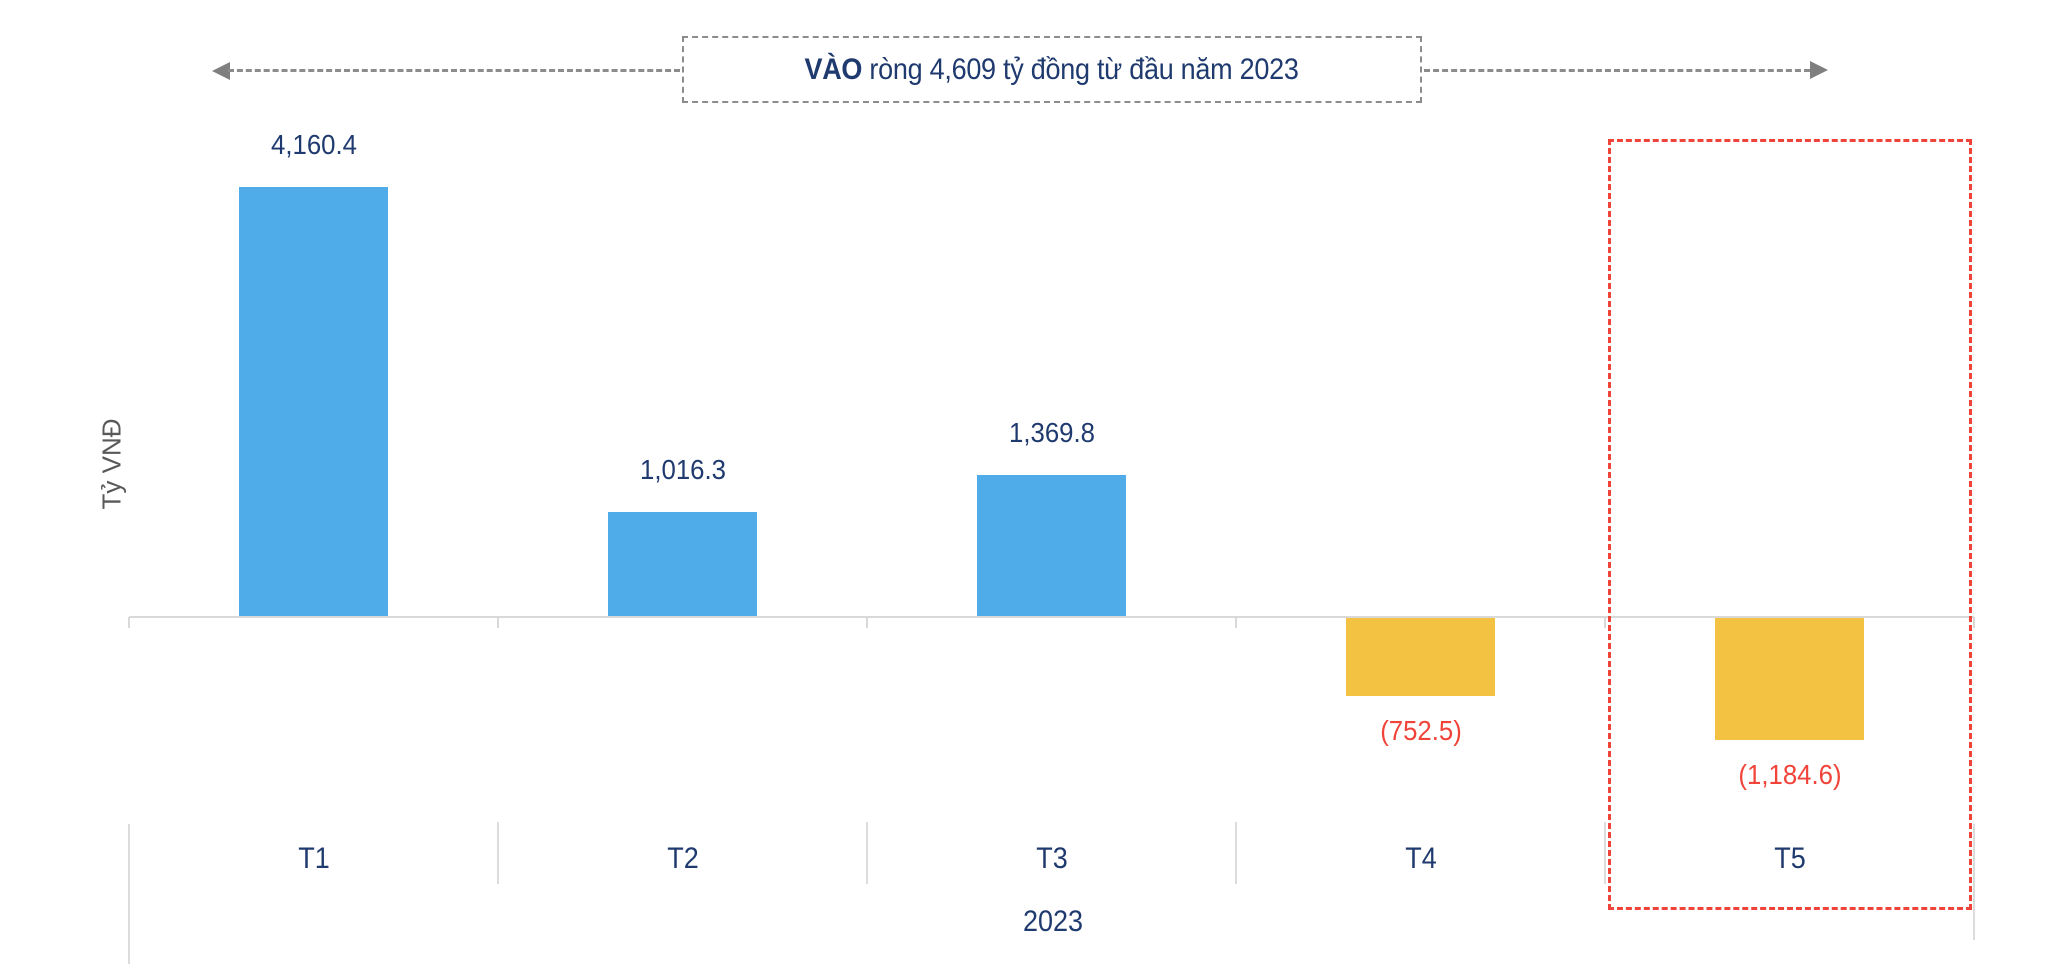 This screenshot has width=2046, height=964. Describe the element at coordinates (1051, 433) in the screenshot. I see `data-label-t3: 1,369.8` at that location.